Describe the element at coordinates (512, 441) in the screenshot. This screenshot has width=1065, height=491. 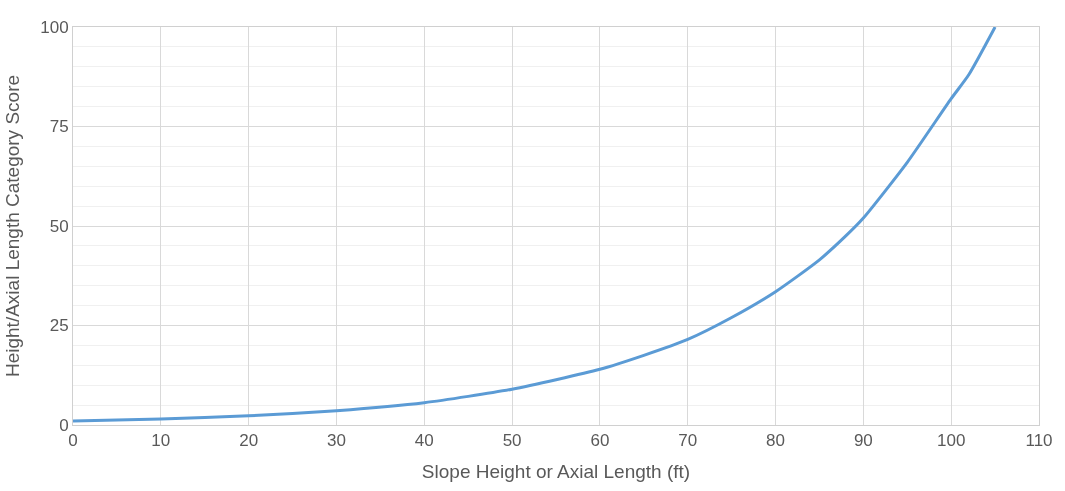
I see `x-tick-label: 50` at that location.